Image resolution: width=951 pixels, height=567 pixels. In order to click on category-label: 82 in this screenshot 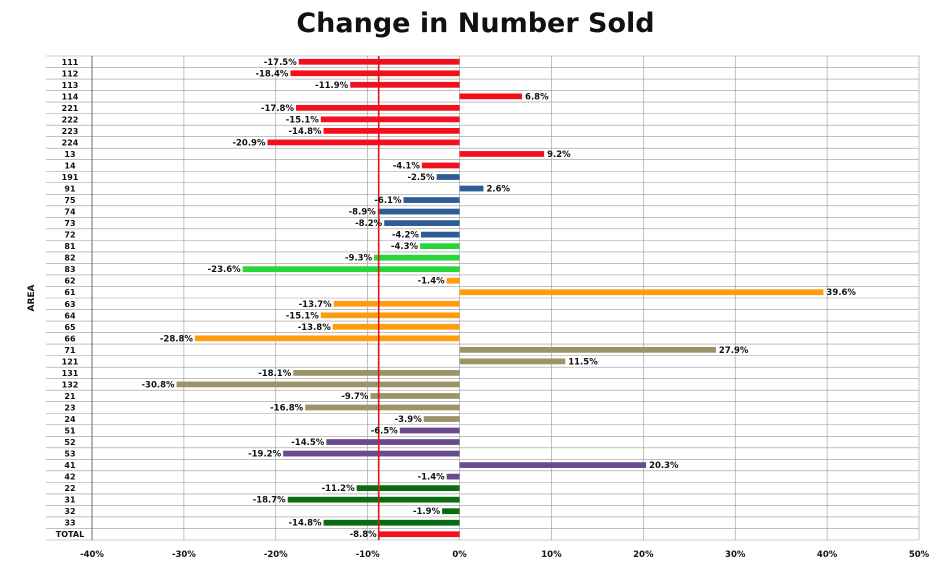, I will do `click(69, 258)`.